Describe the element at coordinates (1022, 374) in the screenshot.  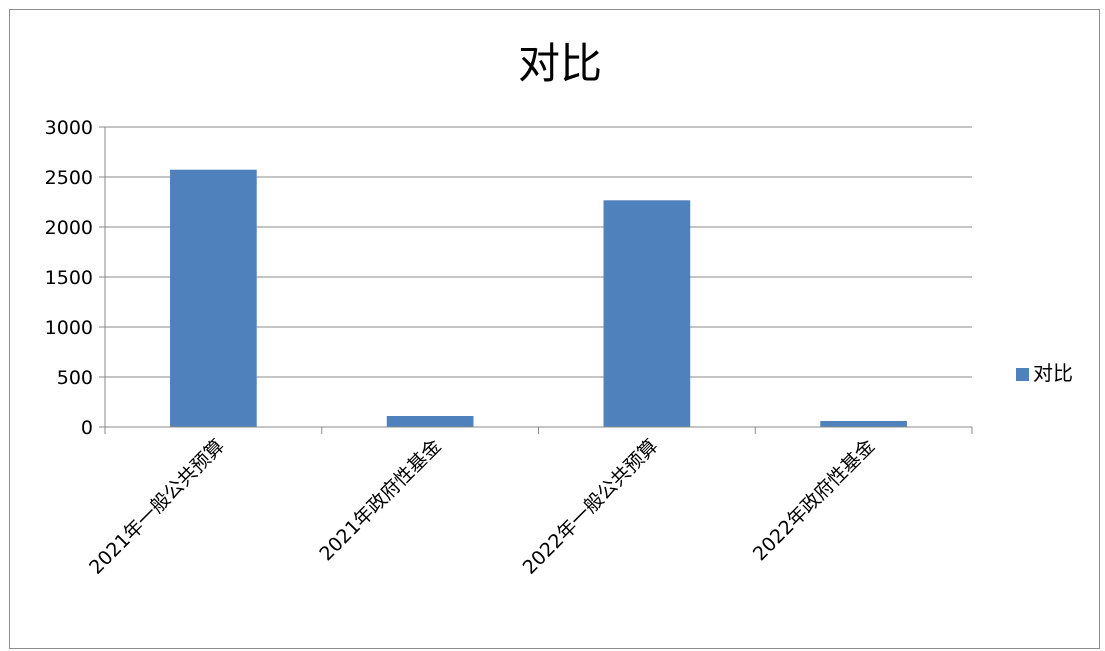
I see `legend-swatch` at that location.